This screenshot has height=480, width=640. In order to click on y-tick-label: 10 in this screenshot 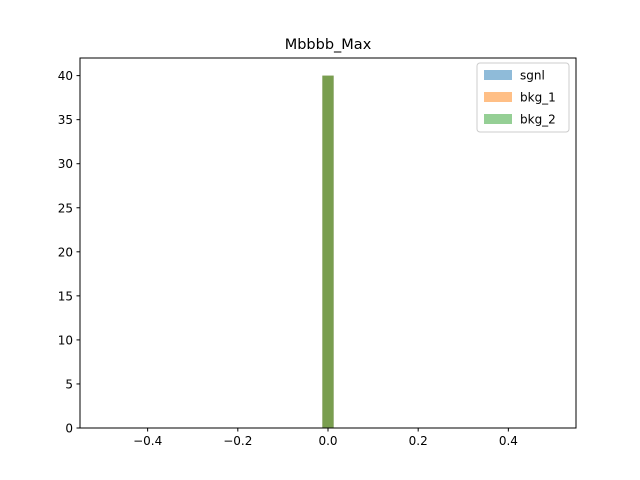, I will do `click(65, 340)`.